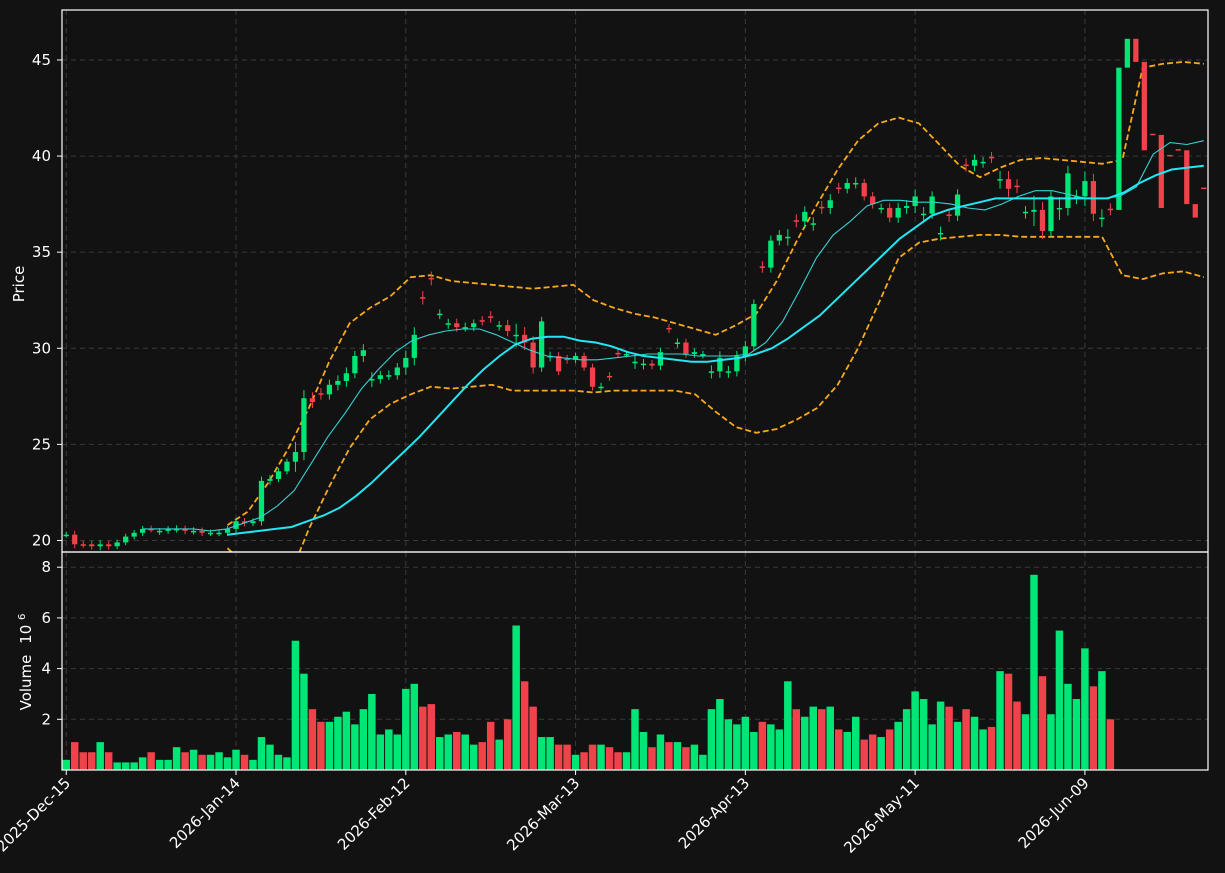 The image size is (1225, 873). Describe the element at coordinates (41, 60) in the screenshot. I see `price-tick-label: 45` at that location.